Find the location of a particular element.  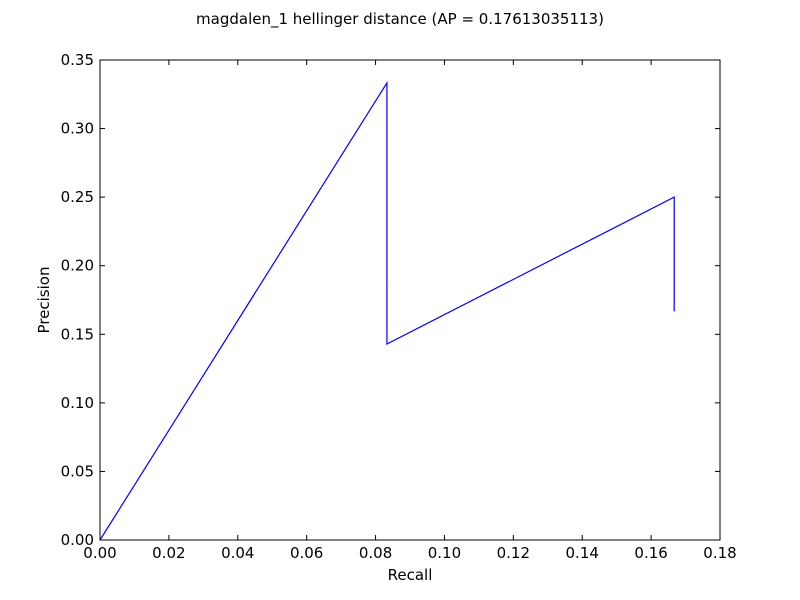

y-tick-label: 0.30 is located at coordinates (77, 129).